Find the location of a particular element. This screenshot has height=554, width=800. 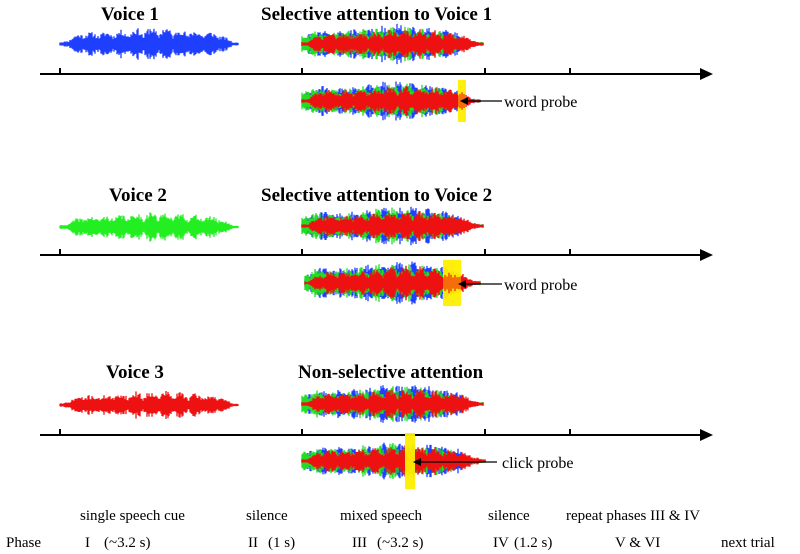

phase-2-duration: (1 s) is located at coordinates (281, 543).